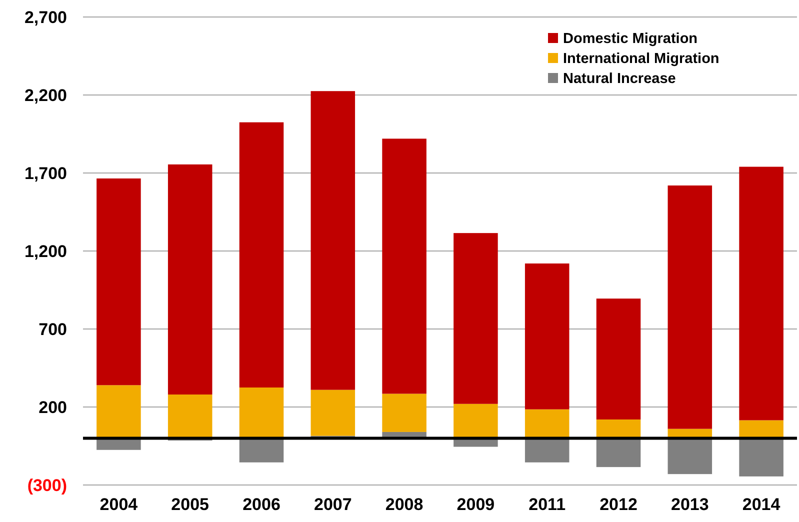 The height and width of the screenshot is (522, 799). Describe the element at coordinates (404, 504) in the screenshot. I see `x-tick-label: 2008` at that location.